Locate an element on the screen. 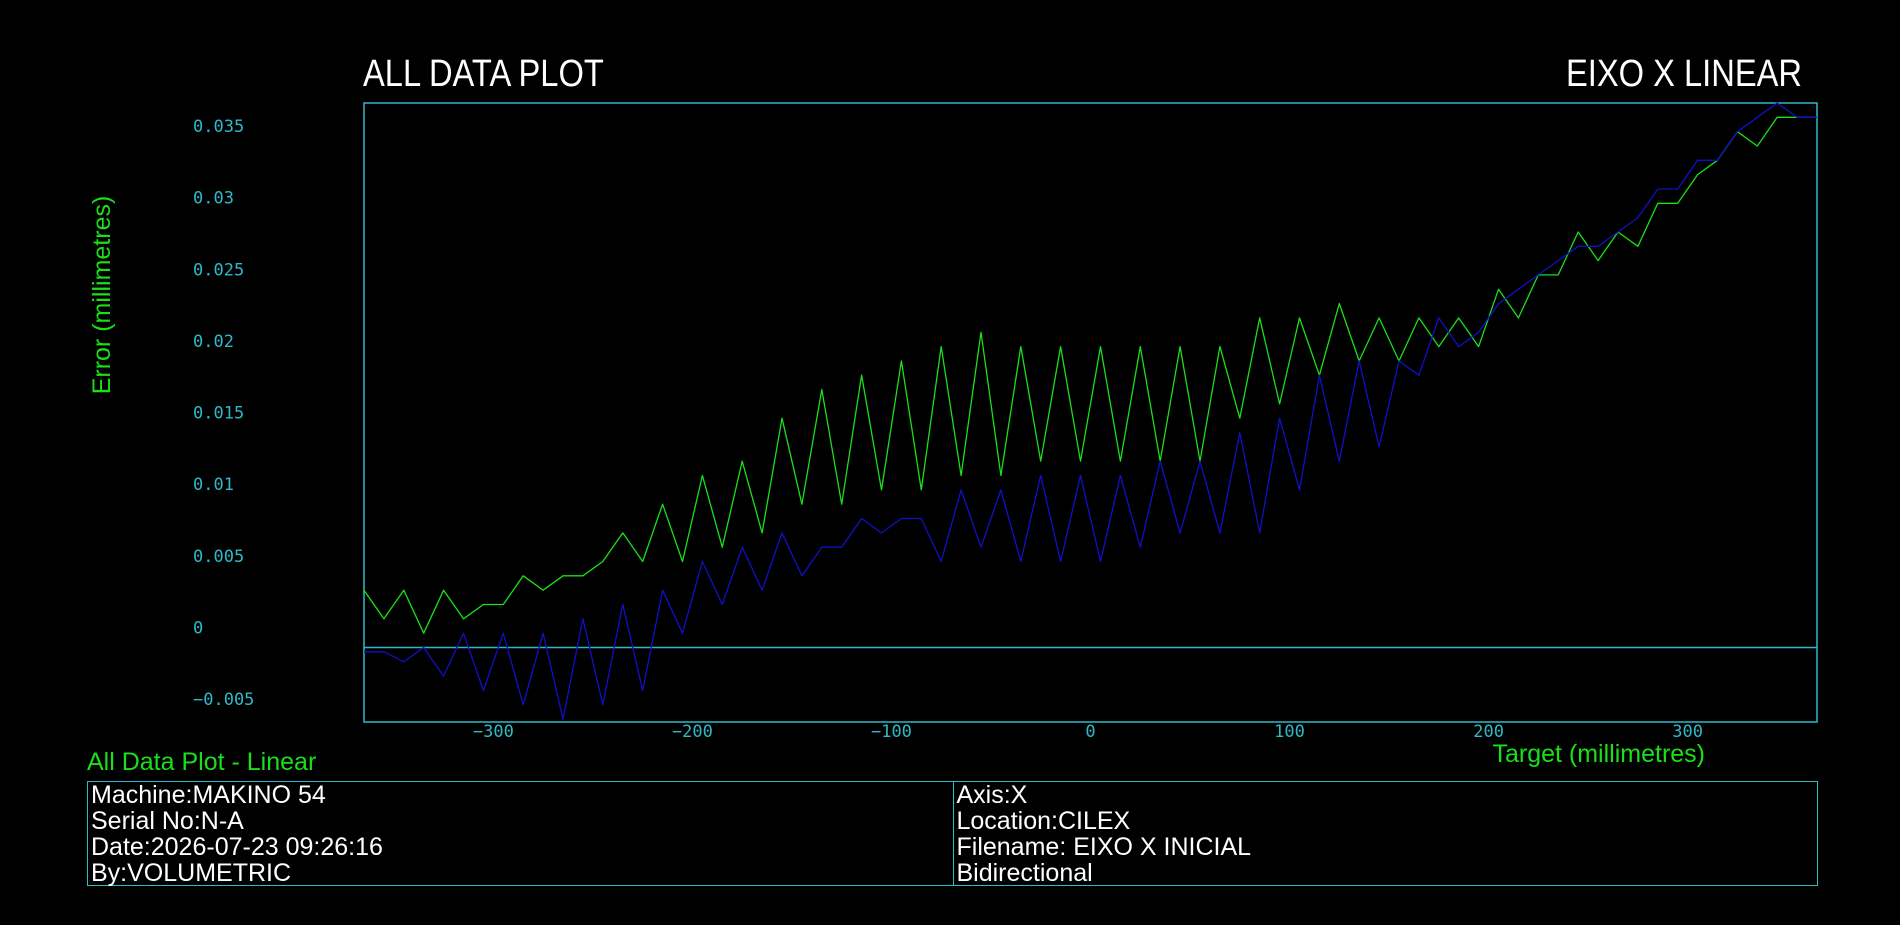  date-info: Date:2026-07-23 09:26:16 is located at coordinates (237, 847).